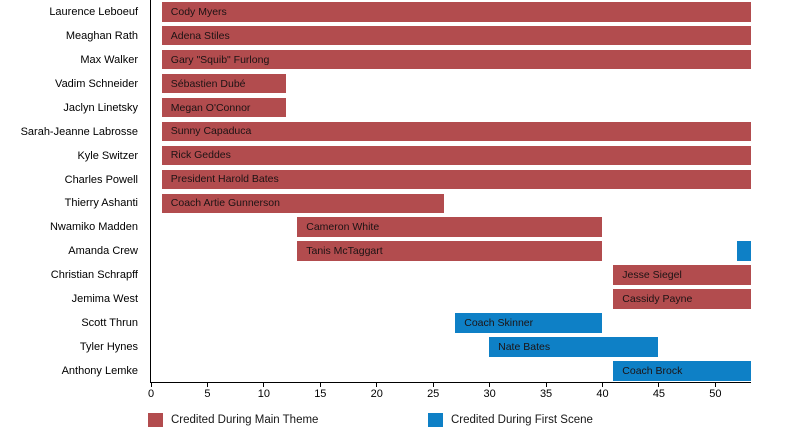  Describe the element at coordinates (652, 370) in the screenshot. I see `character-label: Coach Brock` at that location.